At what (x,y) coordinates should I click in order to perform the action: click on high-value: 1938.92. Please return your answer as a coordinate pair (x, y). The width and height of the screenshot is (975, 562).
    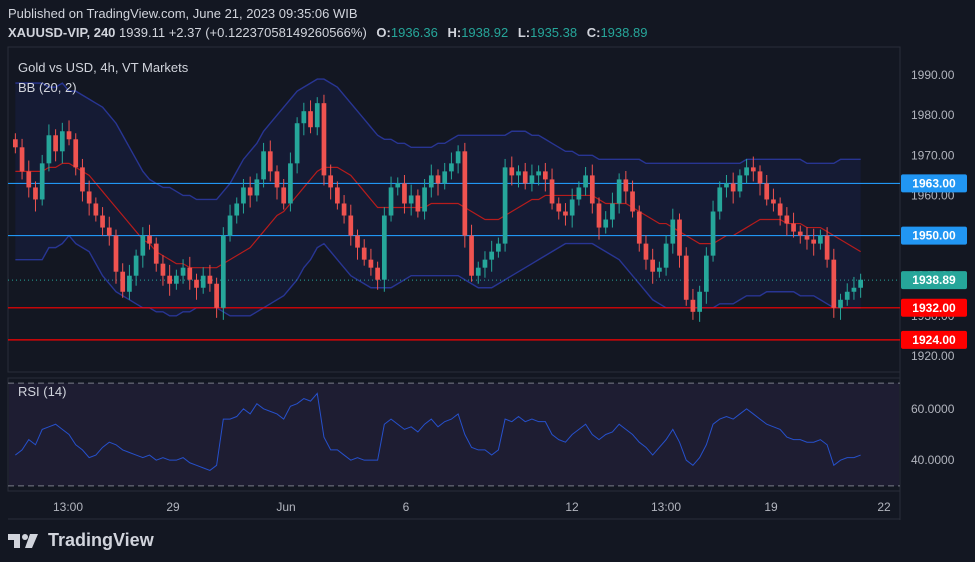
    Looking at the image, I should click on (485, 32).